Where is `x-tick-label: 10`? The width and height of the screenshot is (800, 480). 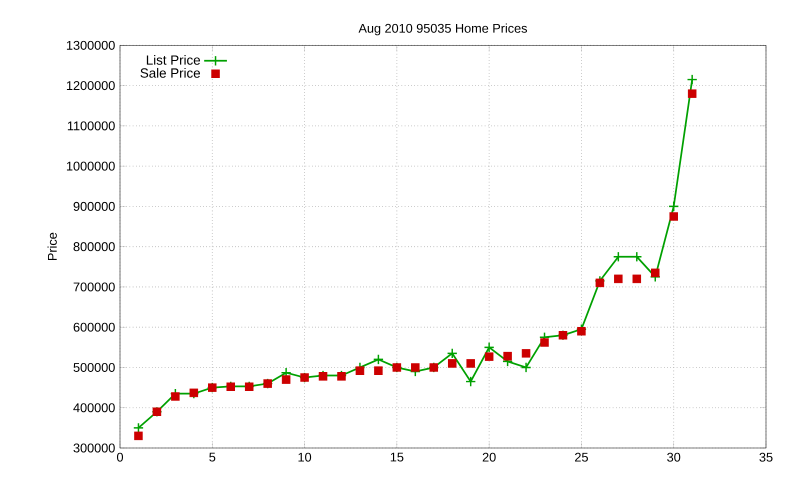
x-tick-label: 10 is located at coordinates (305, 457).